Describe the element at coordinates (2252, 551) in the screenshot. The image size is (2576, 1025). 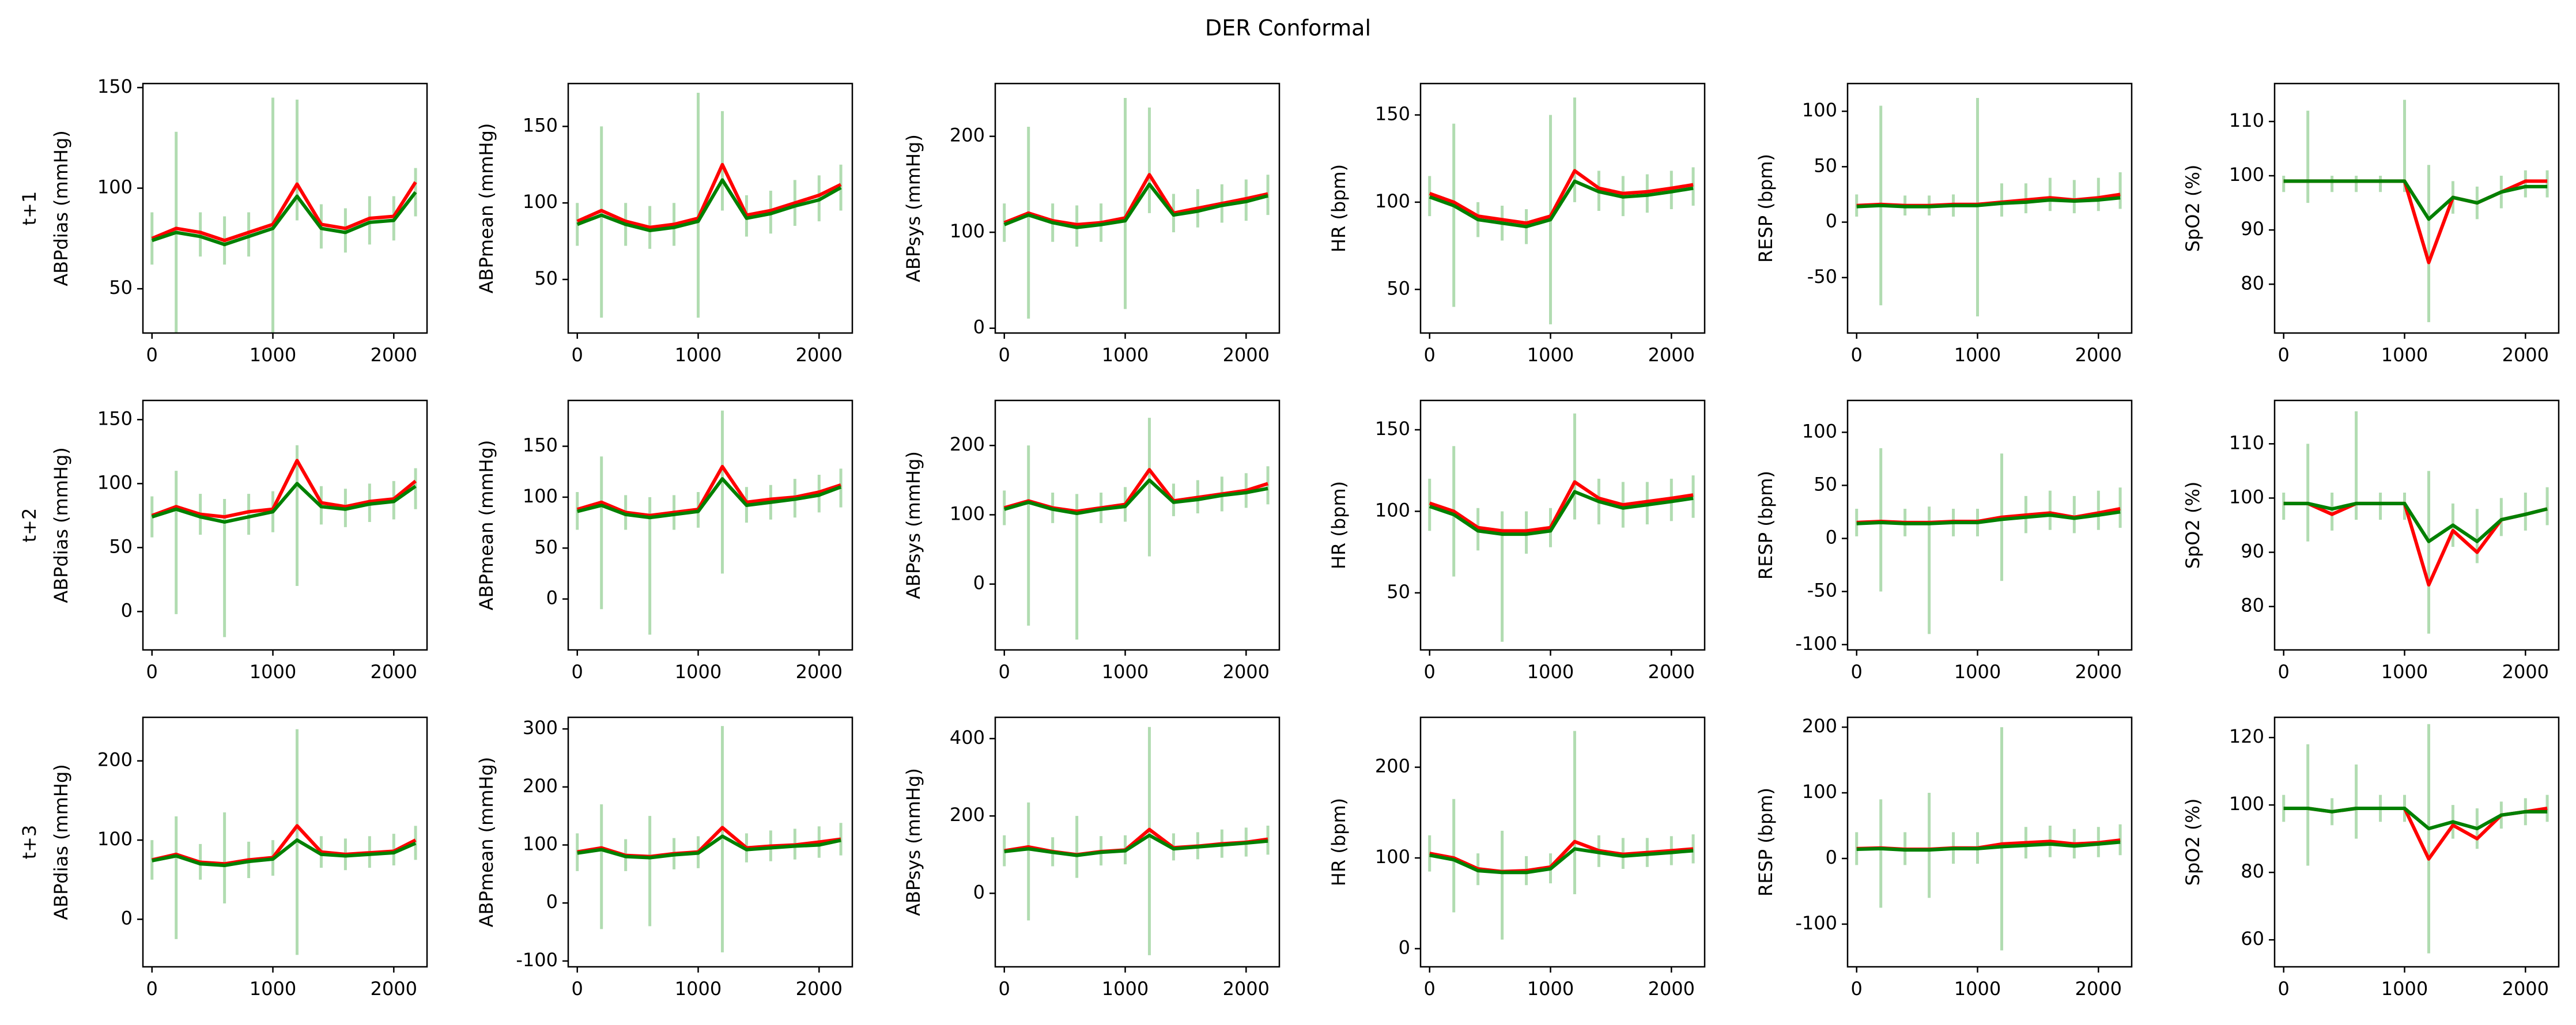
I see `y-tick-label: 90` at that location.